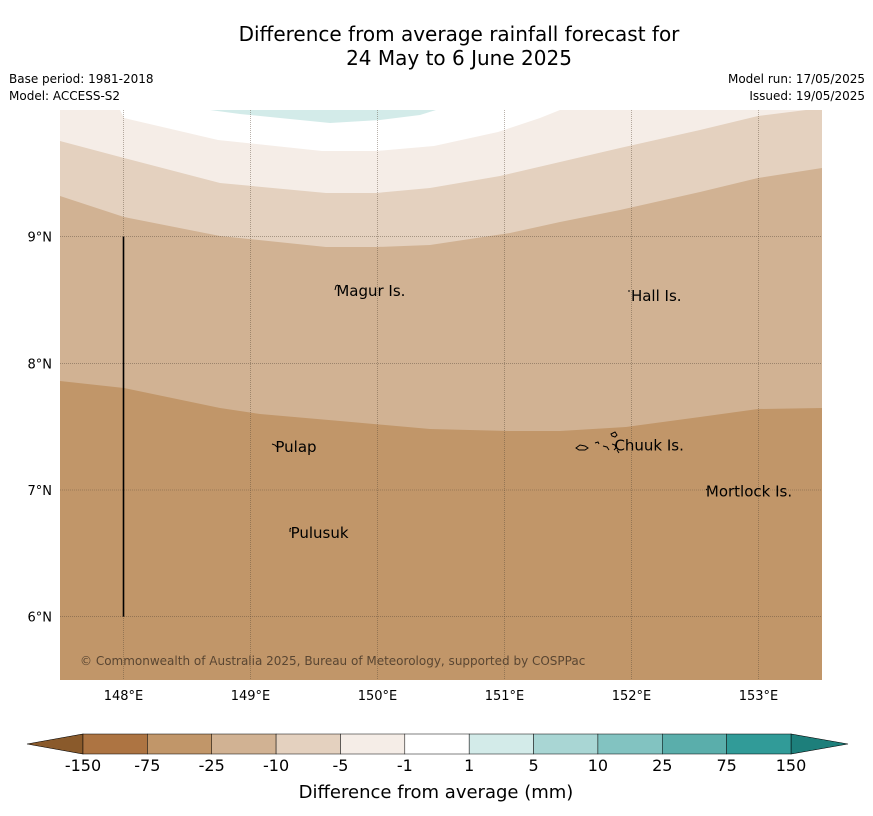 This screenshot has width=873, height=816. Describe the element at coordinates (726, 765) in the screenshot. I see `colorbar-tick-label: 75` at that location.